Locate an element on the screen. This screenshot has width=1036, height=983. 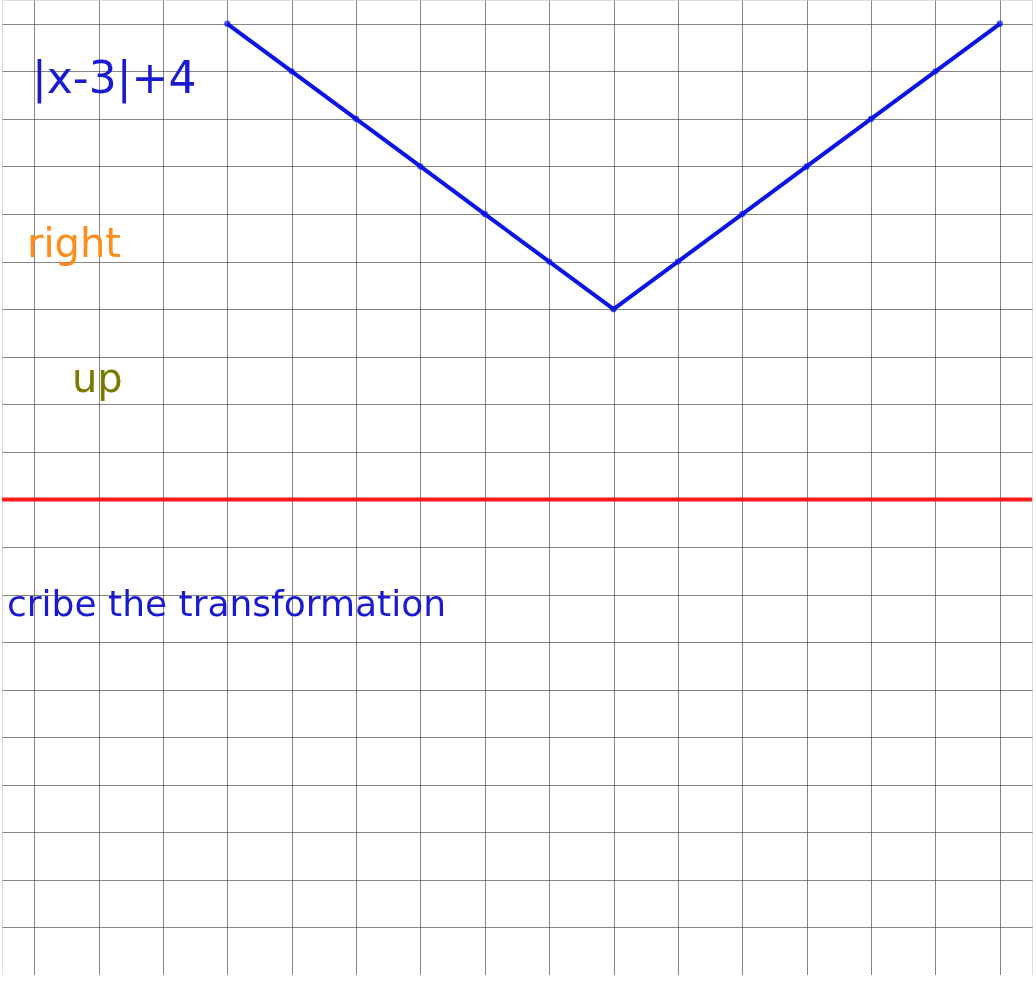
text: right is located at coordinates (74, 243).